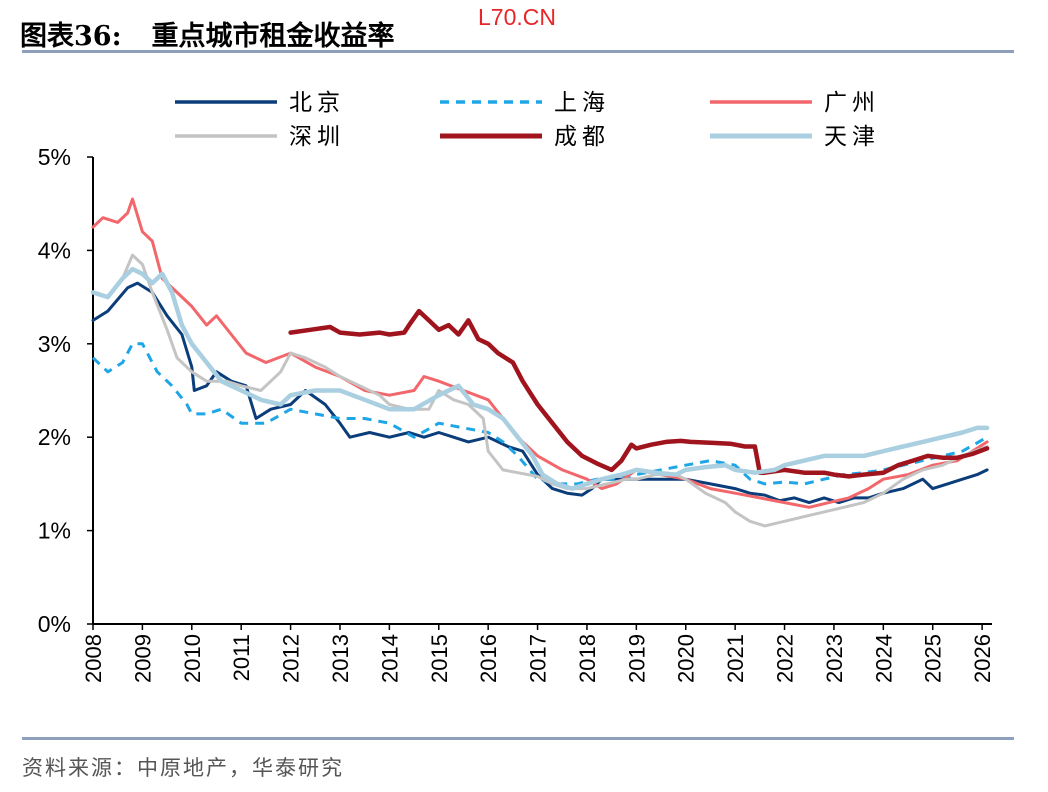 This screenshot has width=1048, height=792. I want to click on x-tick-label: 2010, so click(192, 658).